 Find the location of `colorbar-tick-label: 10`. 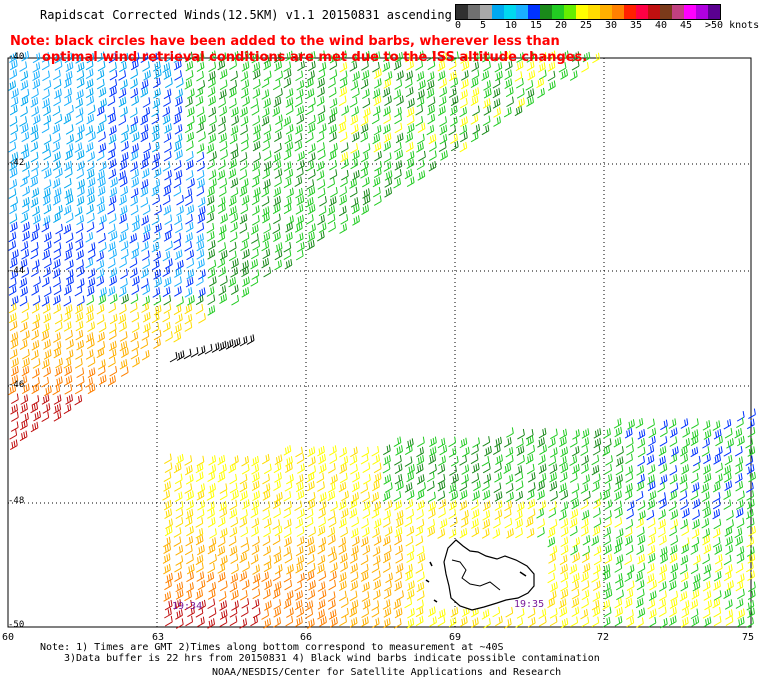

colorbar-tick-label: 10 is located at coordinates (511, 25).